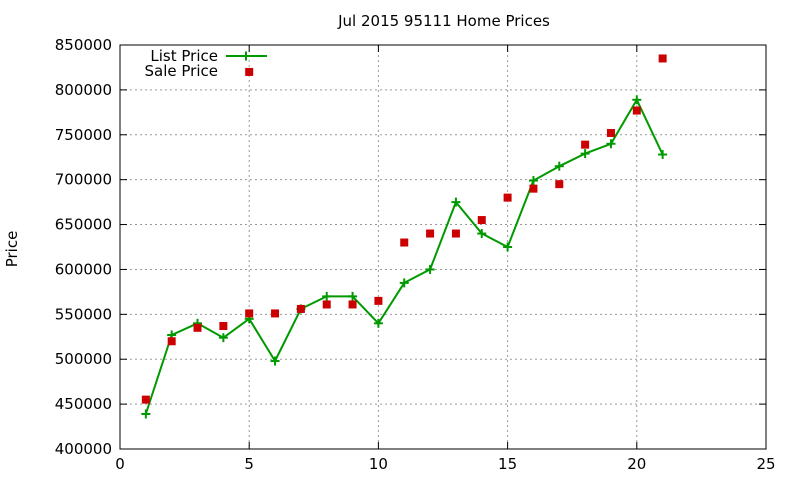 The image size is (800, 480). I want to click on legend: List Price Sale Price, so click(206, 63).